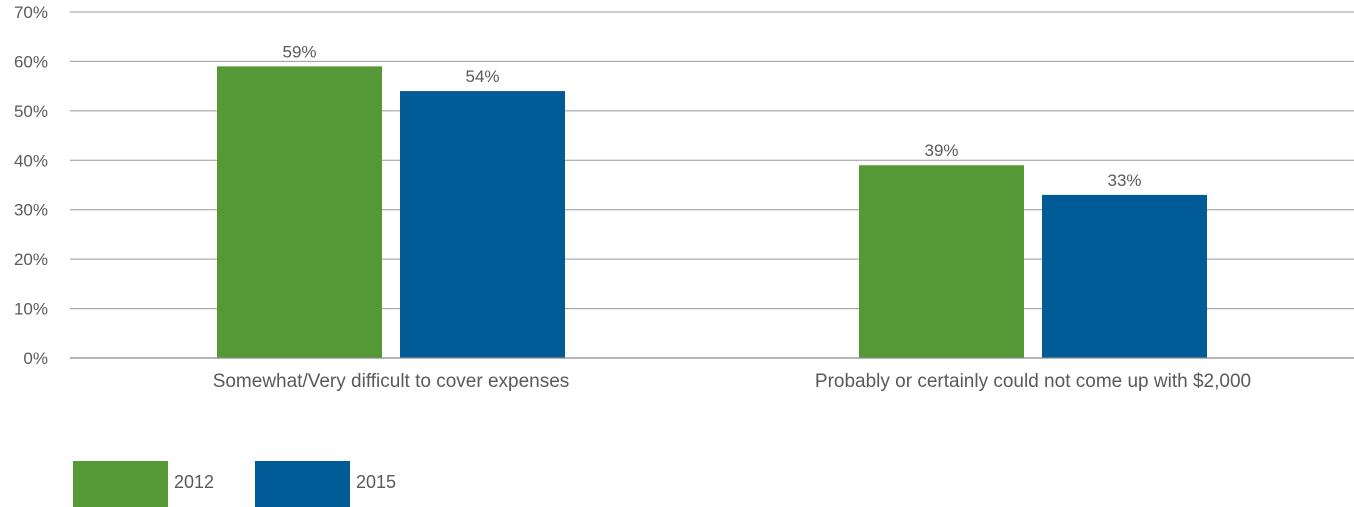 The height and width of the screenshot is (507, 1354). I want to click on y-tick-label: 60%, so click(31, 61).